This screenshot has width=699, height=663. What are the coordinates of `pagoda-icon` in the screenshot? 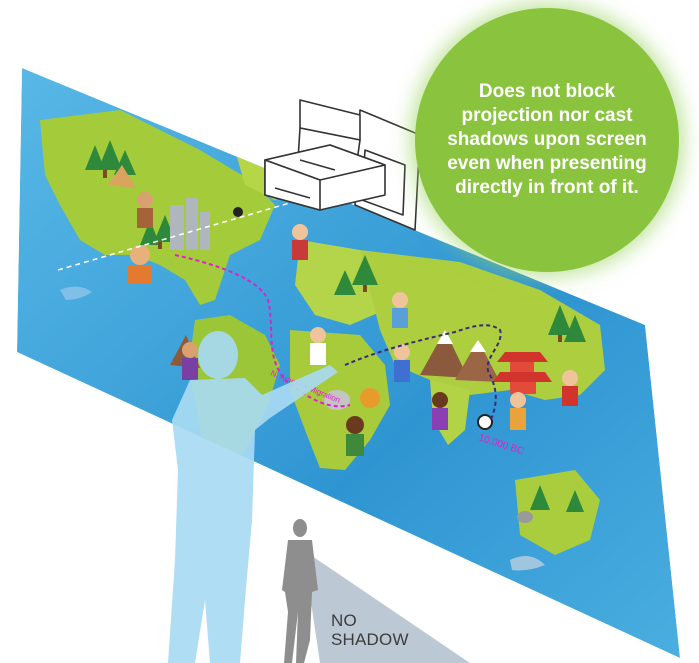 It's located at (522, 373).